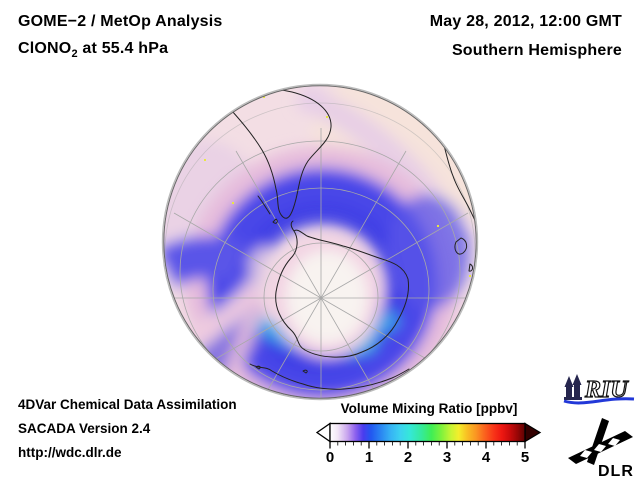 The width and height of the screenshot is (640, 480). I want to click on colorbar-ticks, so click(427, 445).